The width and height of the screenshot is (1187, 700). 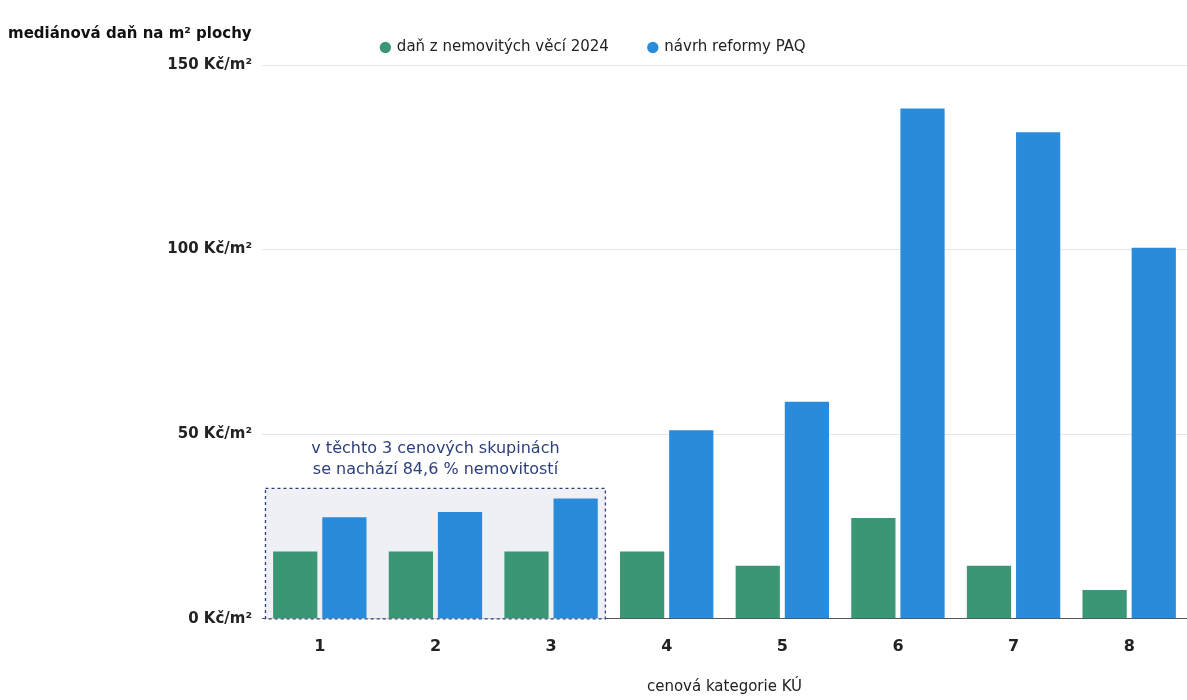 What do you see at coordinates (130, 32) in the screenshot?
I see `y-axis-title: mediánová daň na m² plochy` at bounding box center [130, 32].